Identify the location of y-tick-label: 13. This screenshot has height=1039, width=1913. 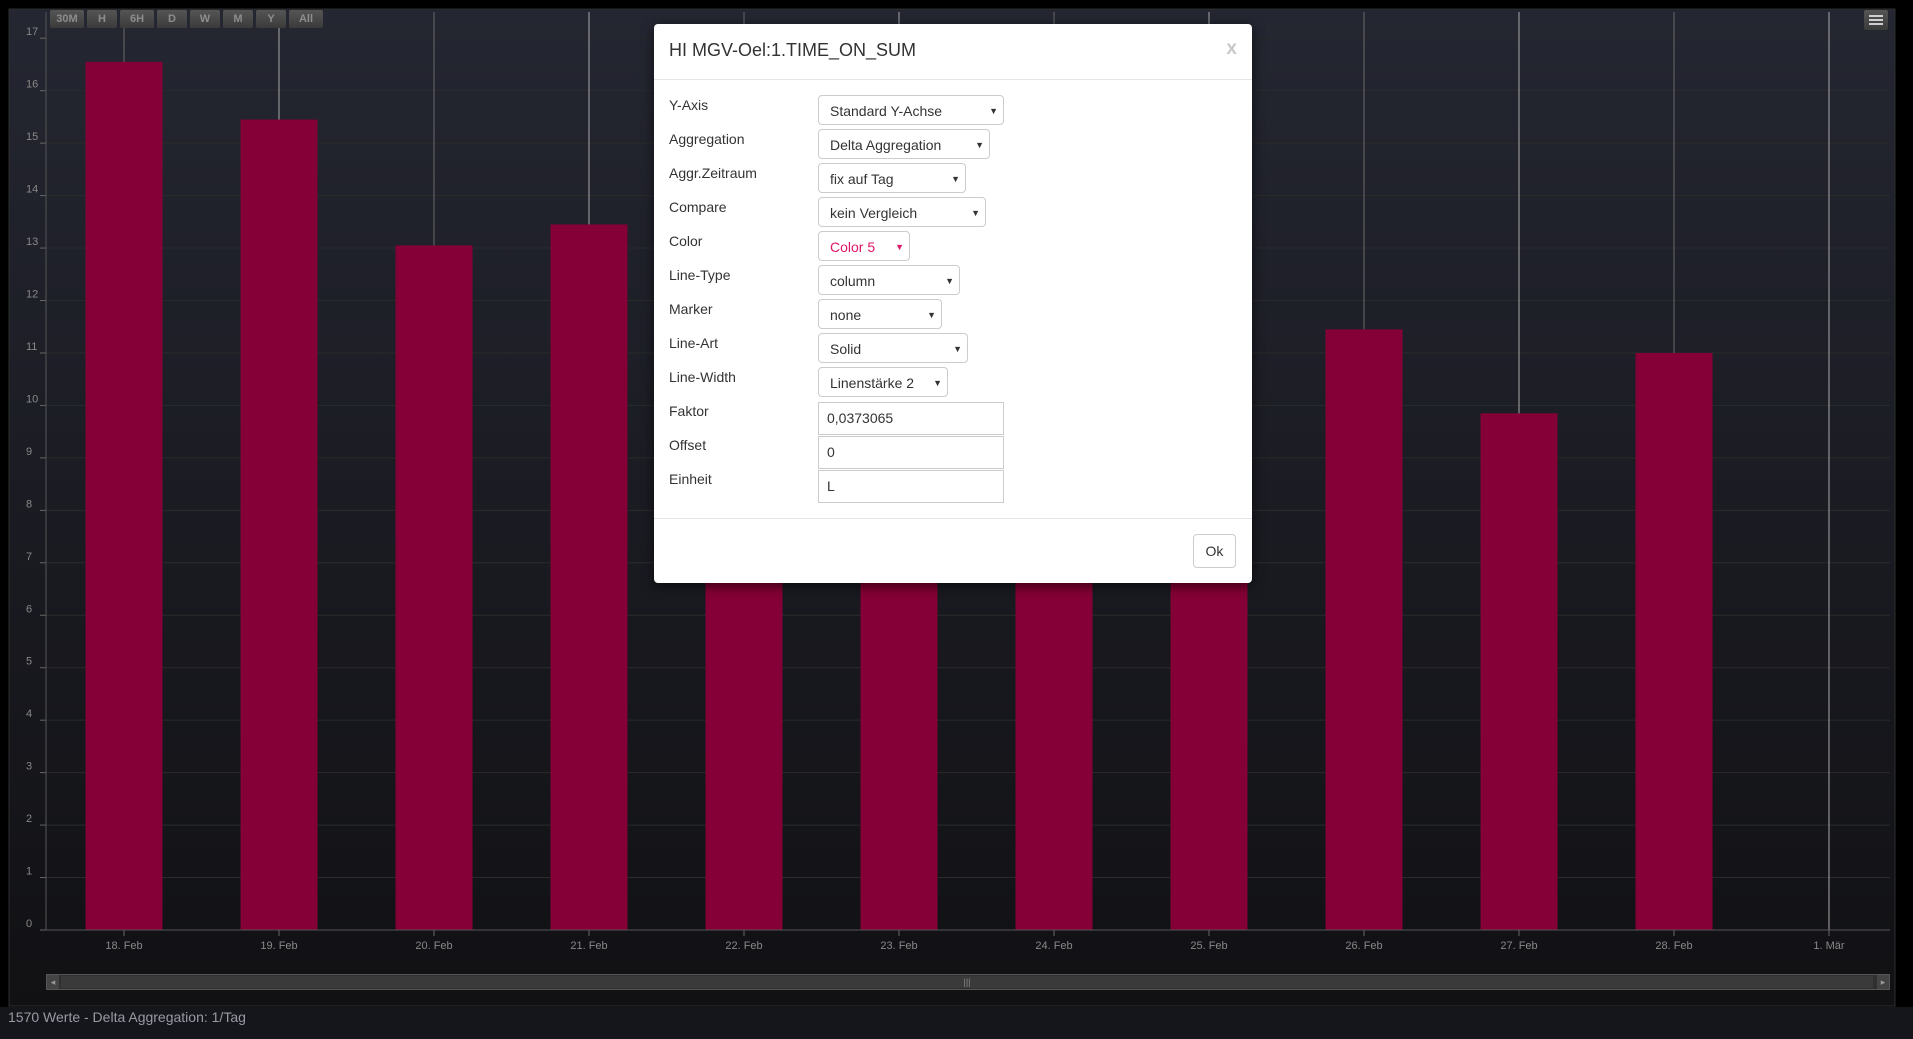
(32, 242).